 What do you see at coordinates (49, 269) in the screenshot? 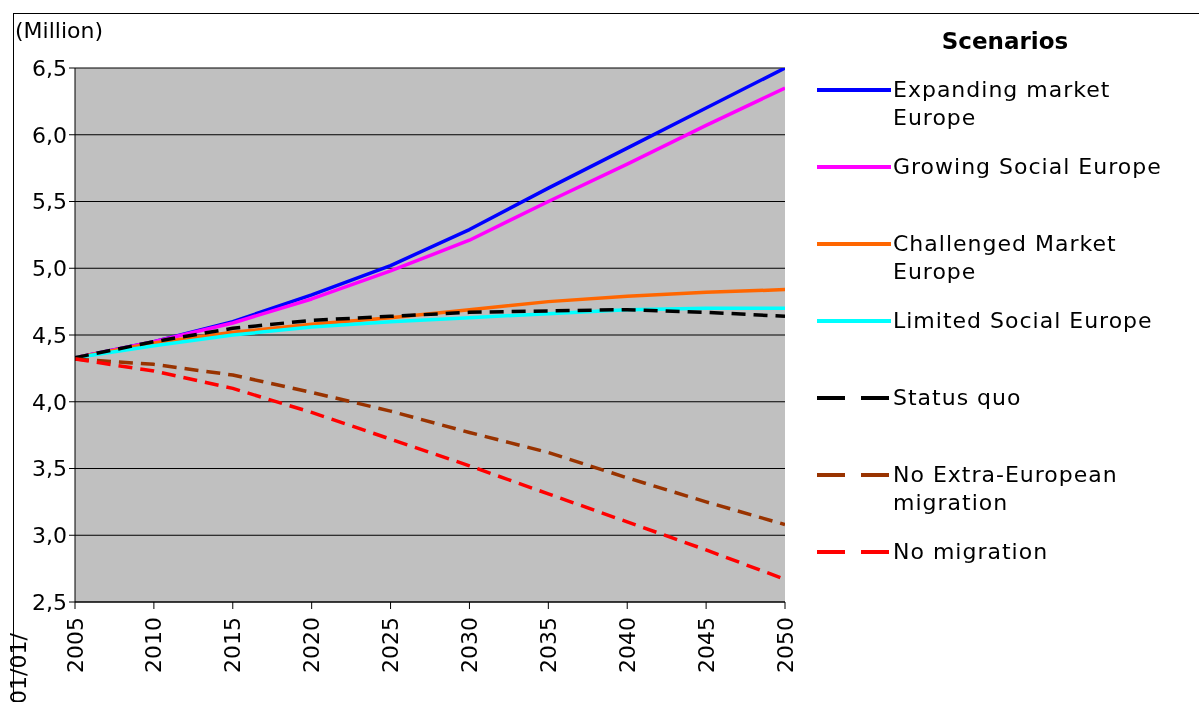
I see `y-tick-label: 5,0` at bounding box center [49, 269].